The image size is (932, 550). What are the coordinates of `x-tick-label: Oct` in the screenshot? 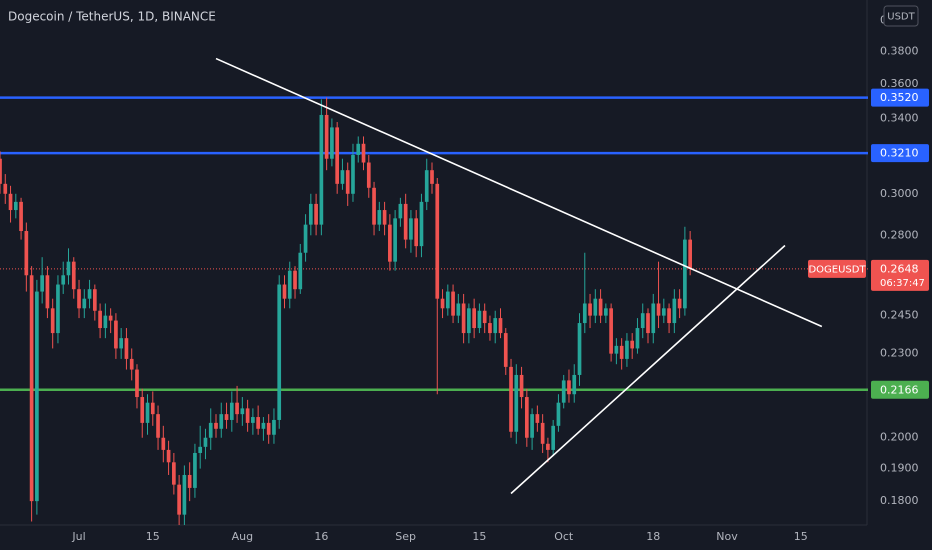 It's located at (564, 536).